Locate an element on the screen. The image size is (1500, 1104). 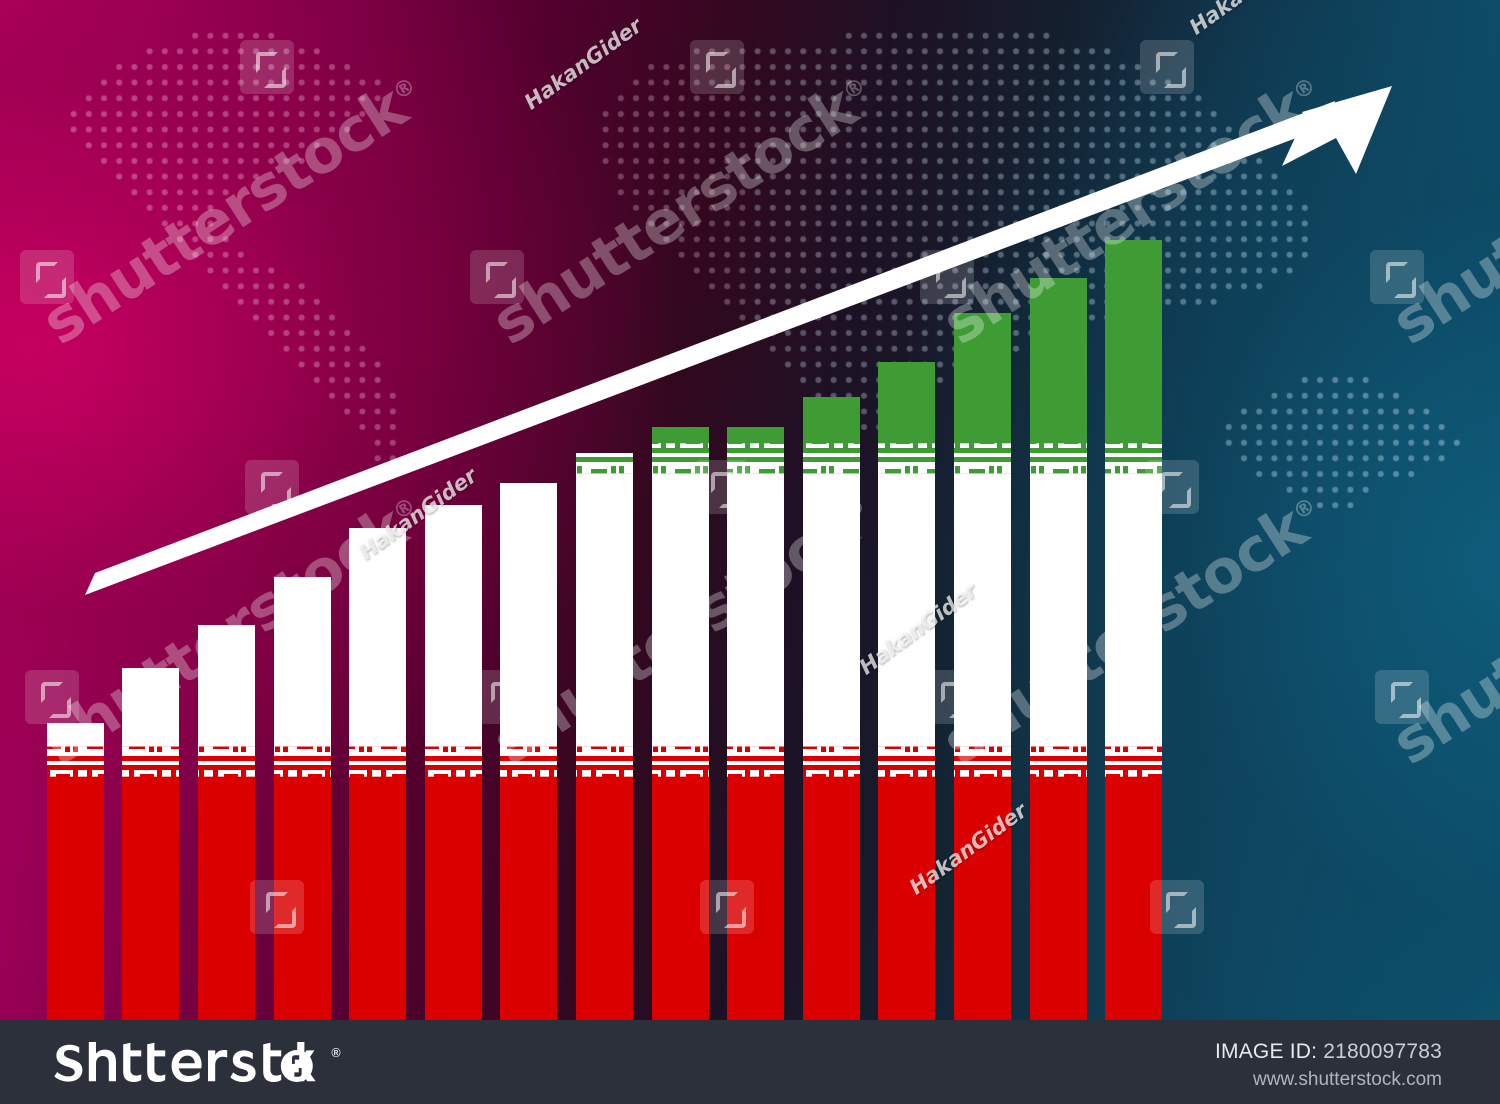
image-id-label: IMAGE ID: 2180097783 is located at coordinates (1328, 1052).